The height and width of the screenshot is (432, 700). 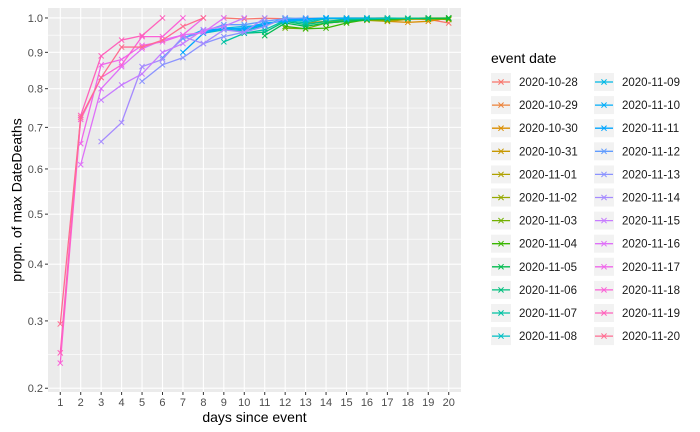 I want to click on legend-item: 2020-11-07, so click(x=534, y=313).